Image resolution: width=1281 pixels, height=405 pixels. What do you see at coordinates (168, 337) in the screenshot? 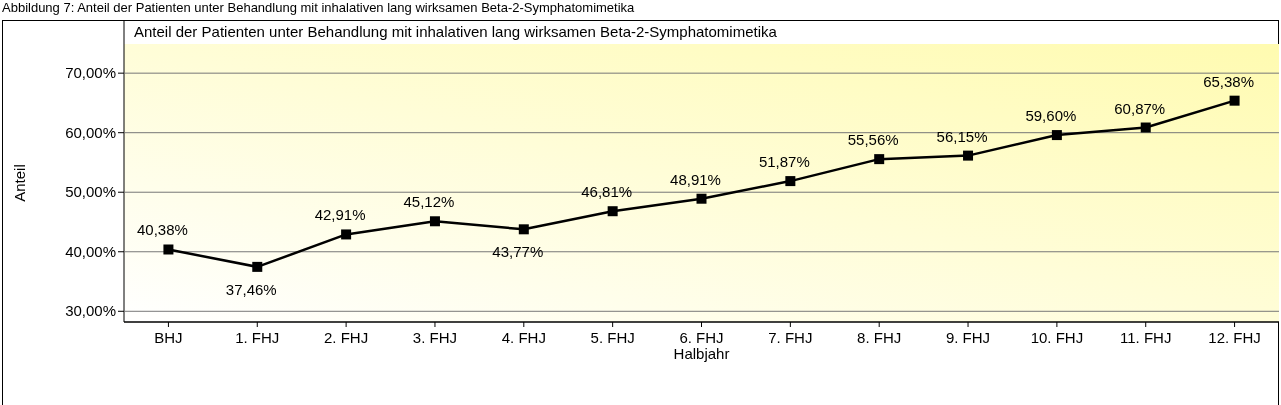
I see `x-tick-label: BHJ` at bounding box center [168, 337].